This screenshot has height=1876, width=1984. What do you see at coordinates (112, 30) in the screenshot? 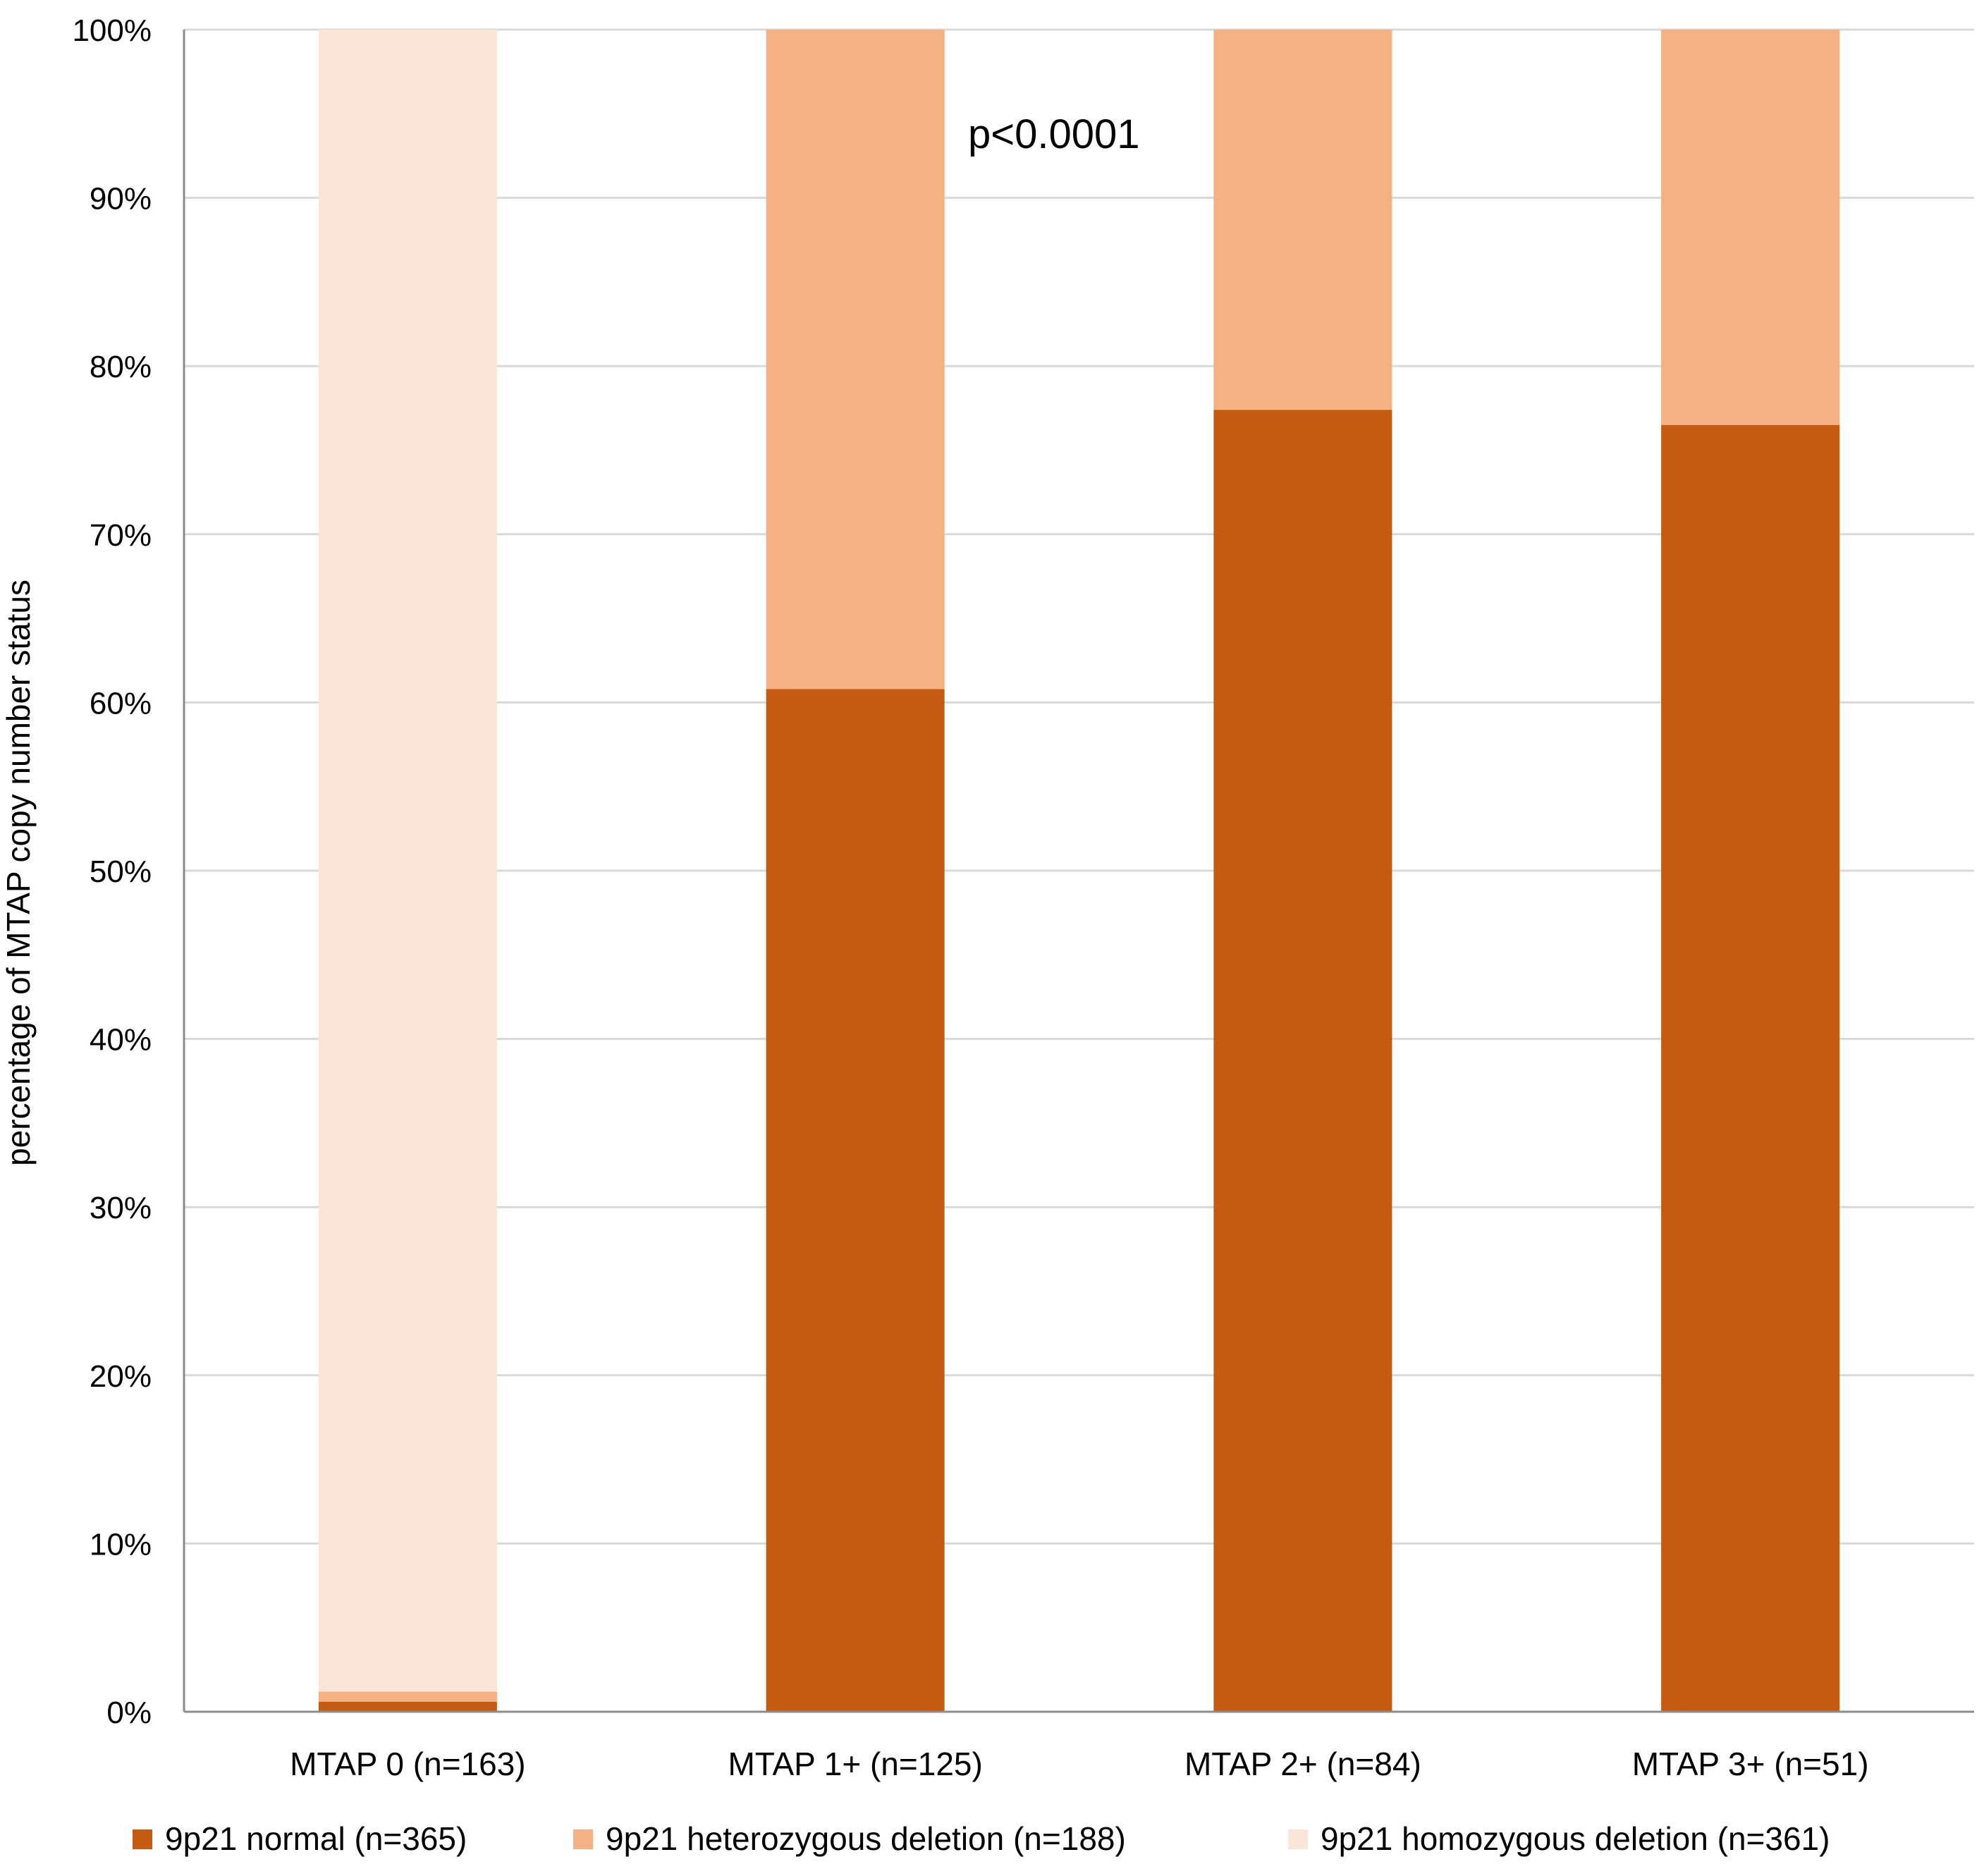
I see `y-tick-label: 100%` at bounding box center [112, 30].